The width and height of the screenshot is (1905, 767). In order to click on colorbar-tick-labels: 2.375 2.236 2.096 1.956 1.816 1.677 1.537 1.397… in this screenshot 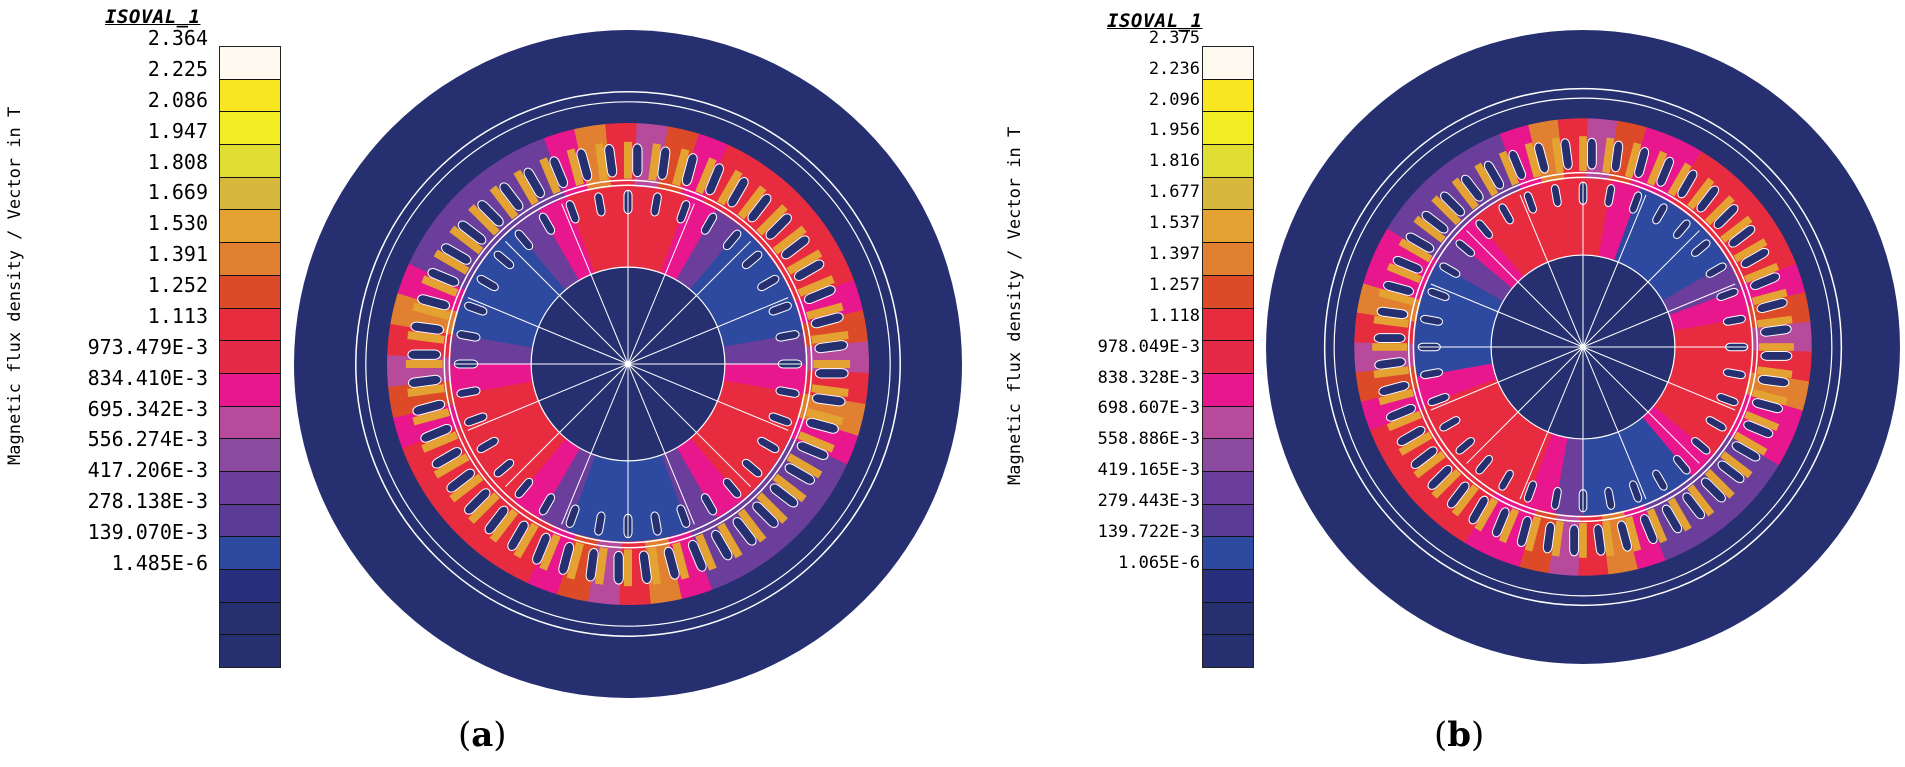, I will do `click(1110, 300)`.